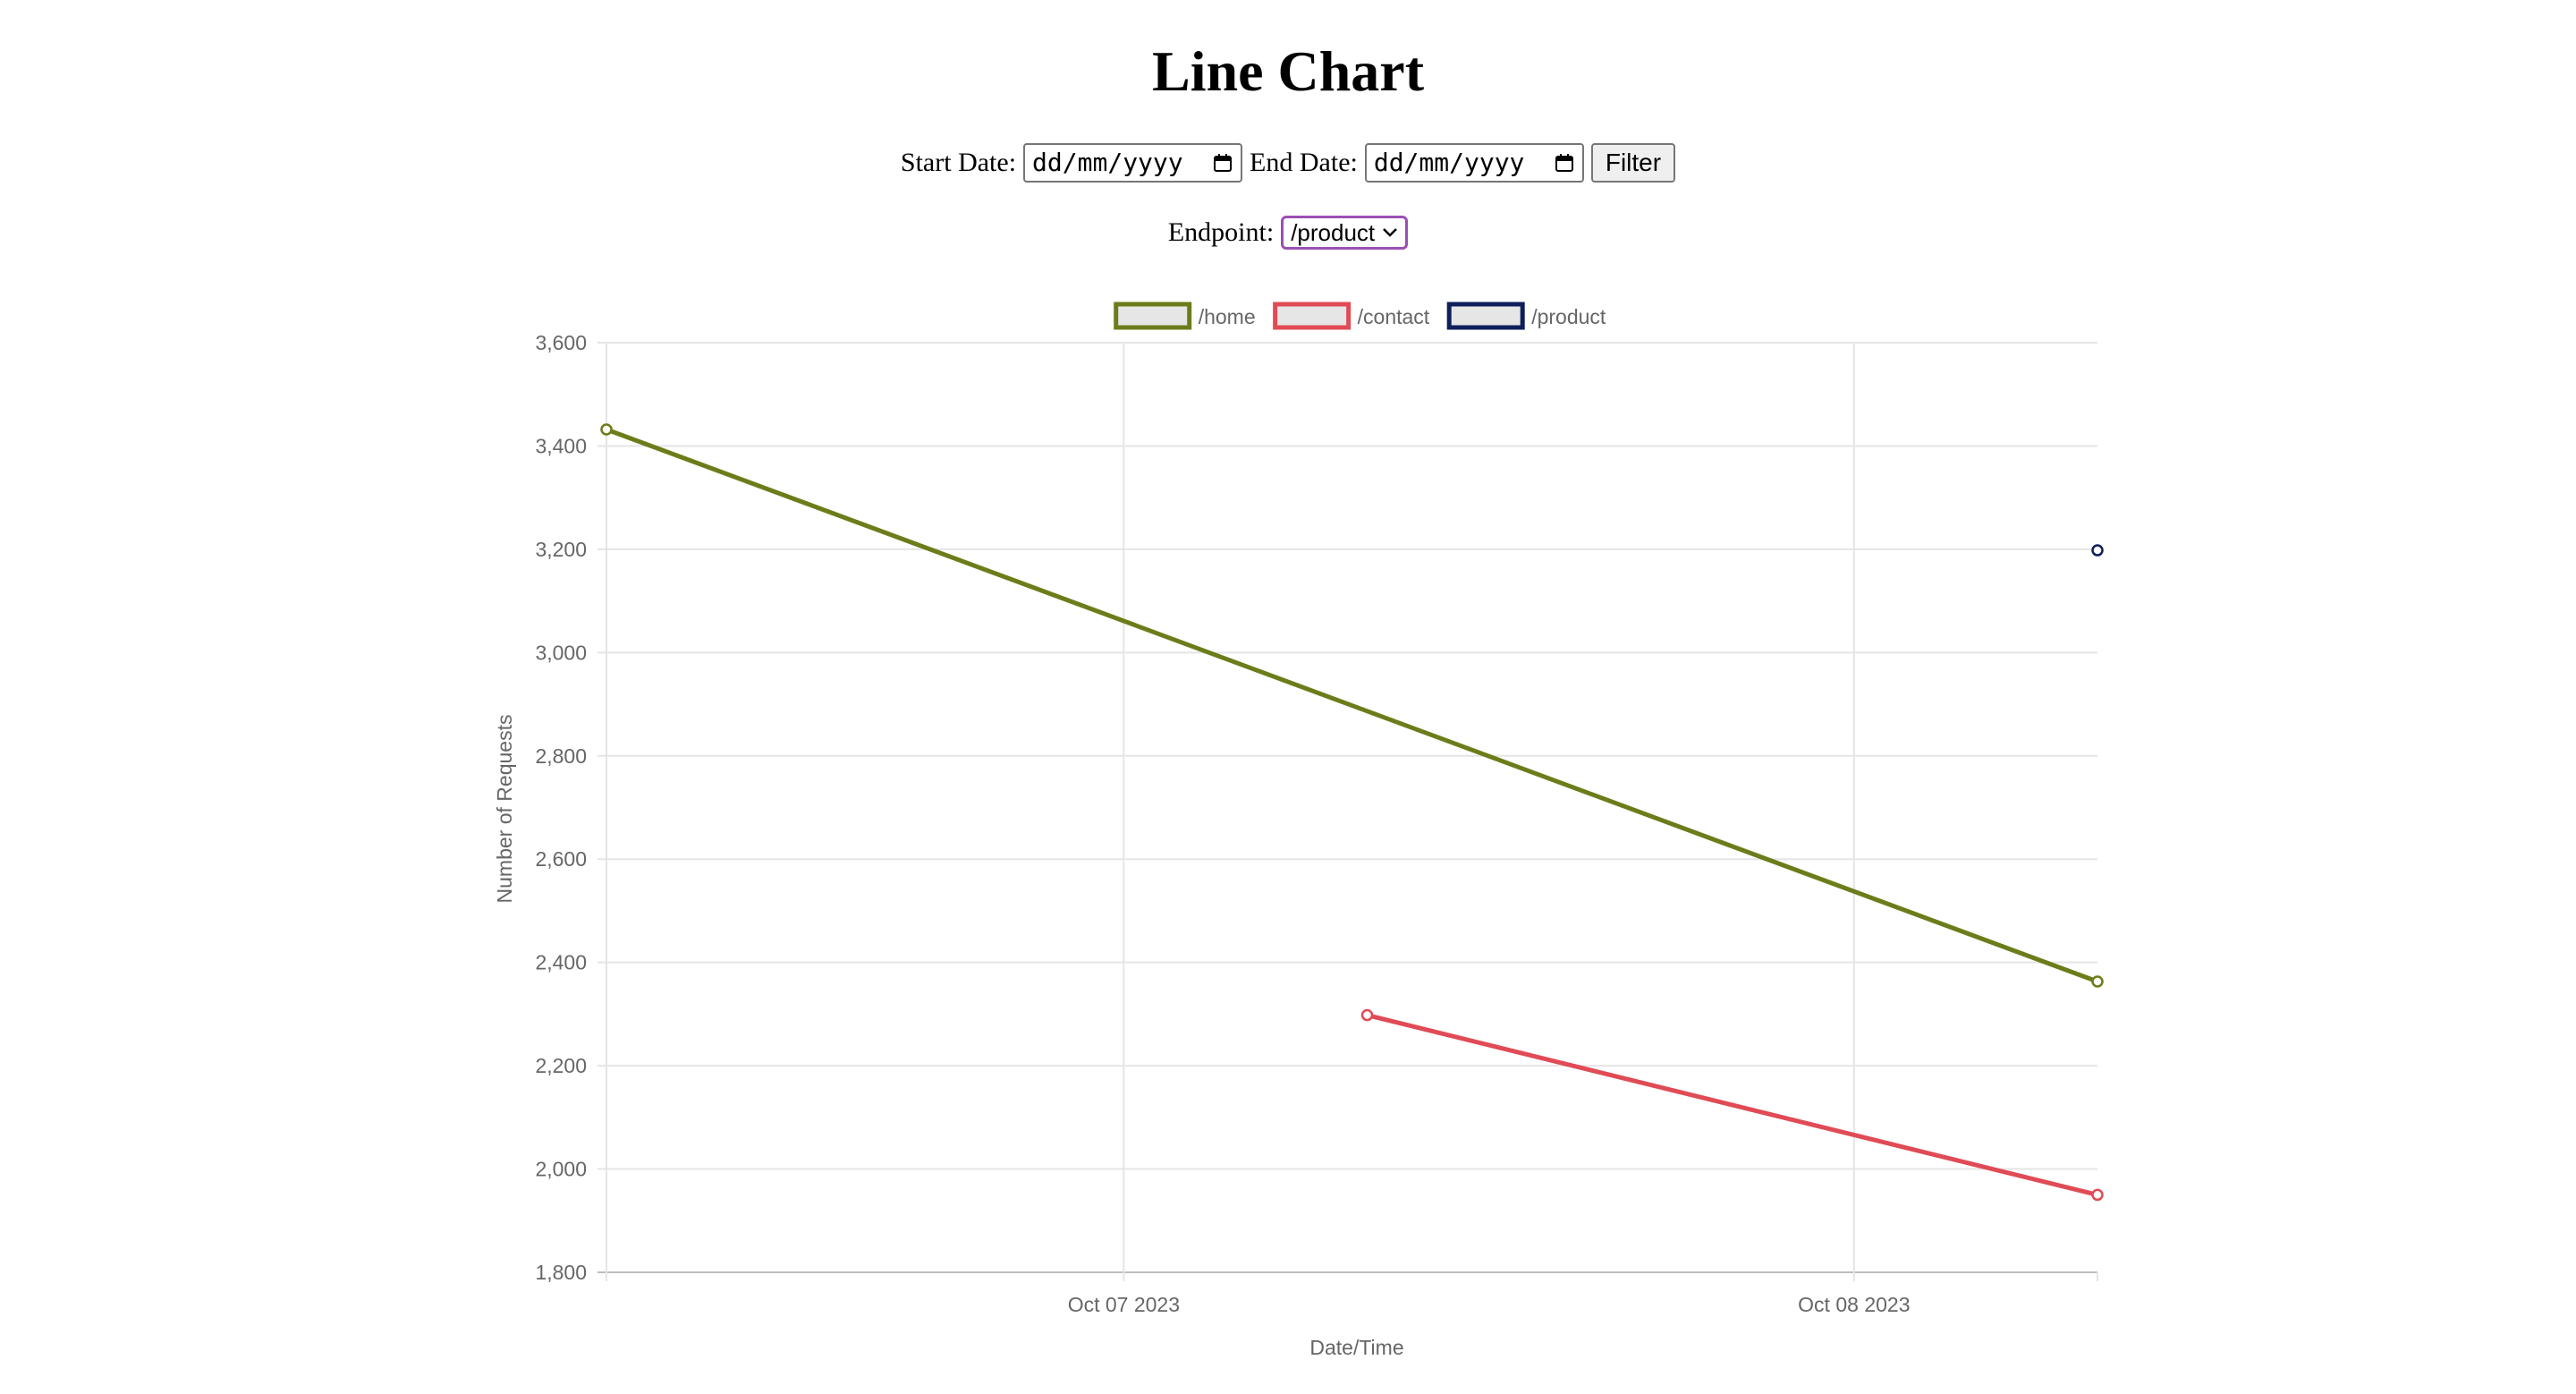 The image size is (2576, 1394). Describe the element at coordinates (1394, 316) in the screenshot. I see `legend-label-contact: /contact` at that location.